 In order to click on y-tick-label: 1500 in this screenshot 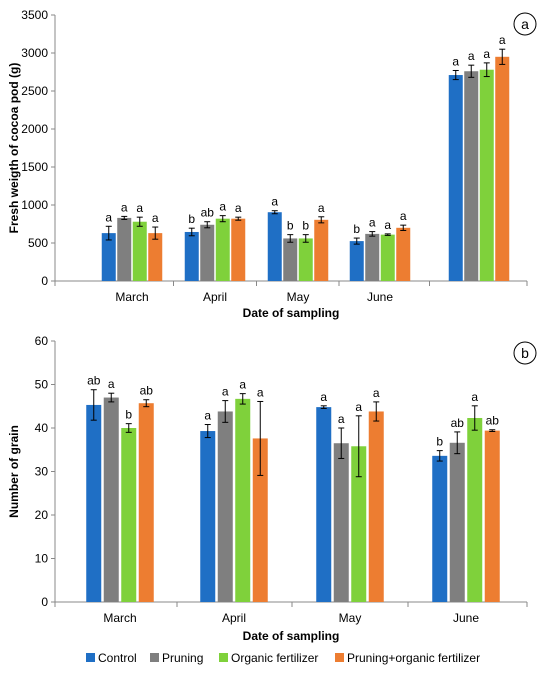, I will do `click(34, 167)`.